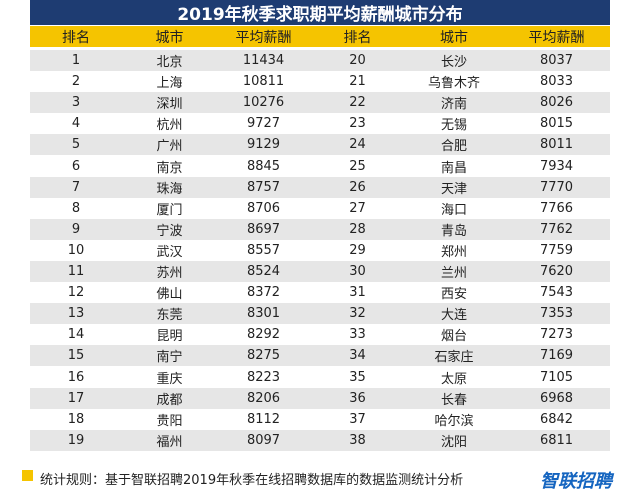  Describe the element at coordinates (76, 293) in the screenshot. I see `table-cell: 12` at that location.